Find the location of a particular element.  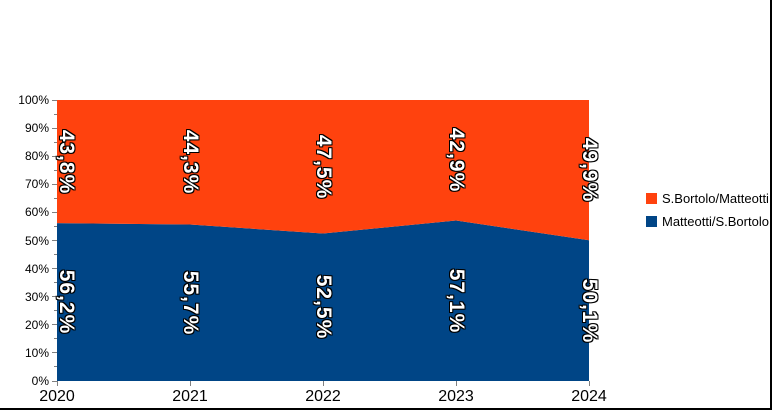

y-axis-label: 90% is located at coordinates (36, 128).